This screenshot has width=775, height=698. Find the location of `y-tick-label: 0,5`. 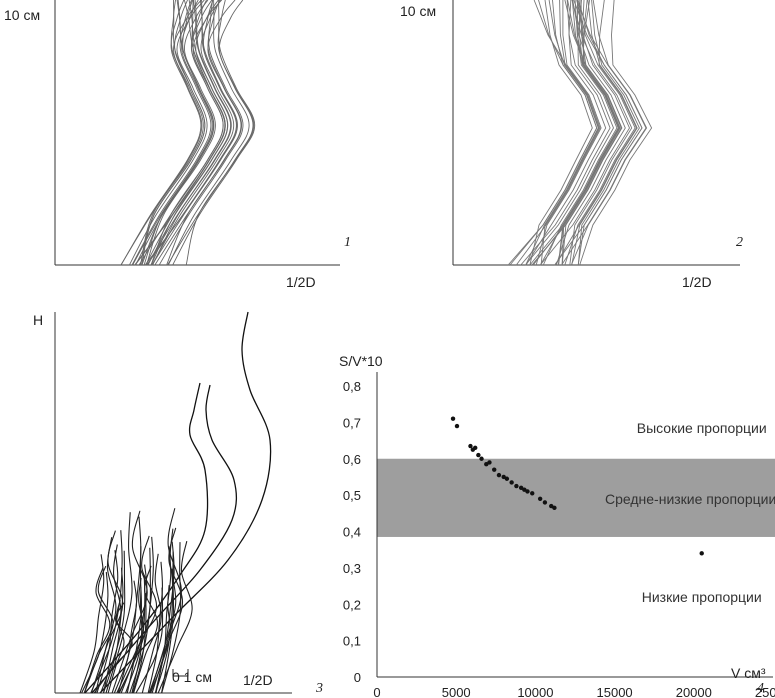

y-tick-label: 0,5 is located at coordinates (352, 495).